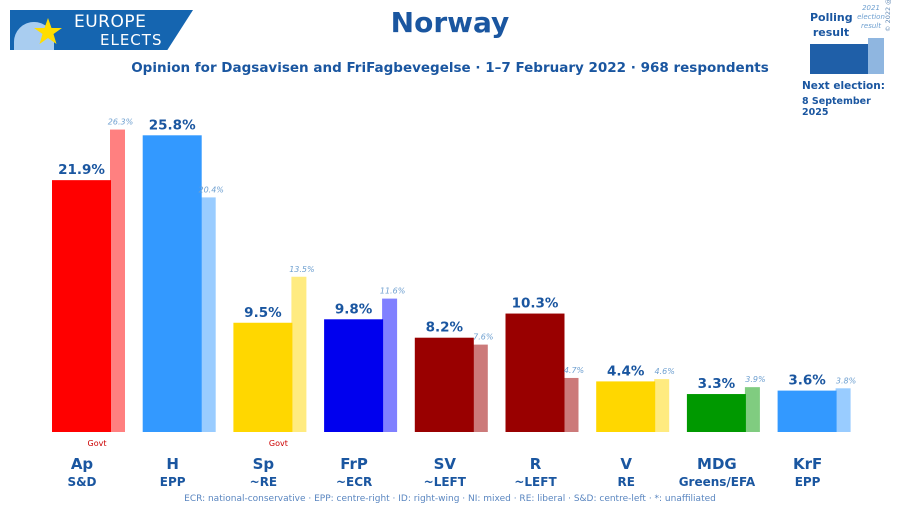  What do you see at coordinates (876, 56) in the screenshot?
I see `legend-previous-swatch` at bounding box center [876, 56].